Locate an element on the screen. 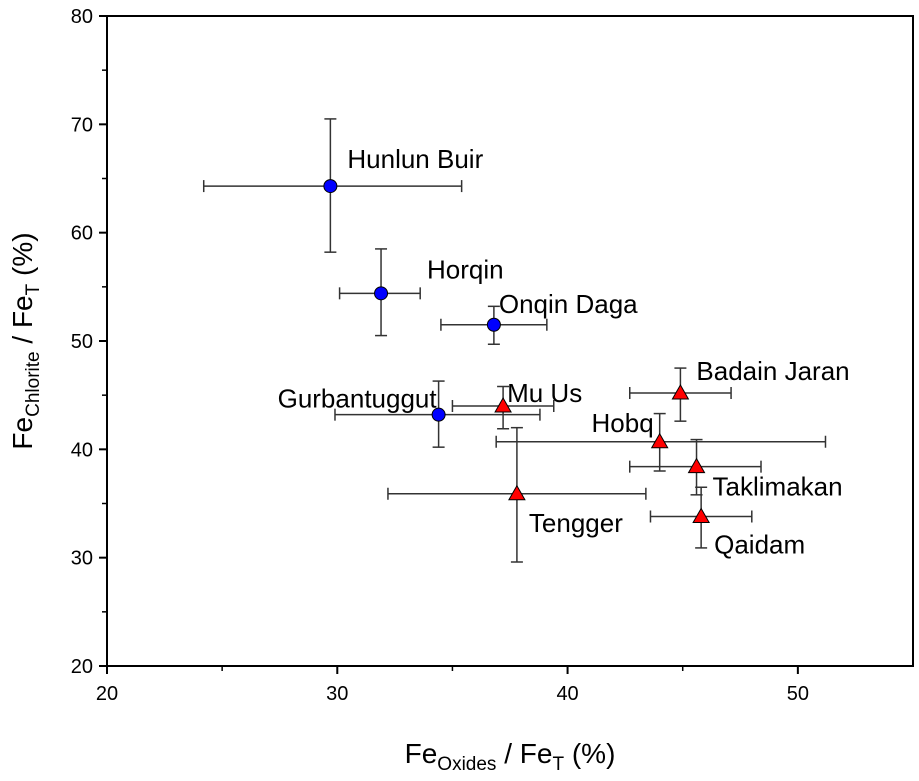 Image resolution: width=919 pixels, height=781 pixels. y-tick-label: 30 is located at coordinates (82, 559).